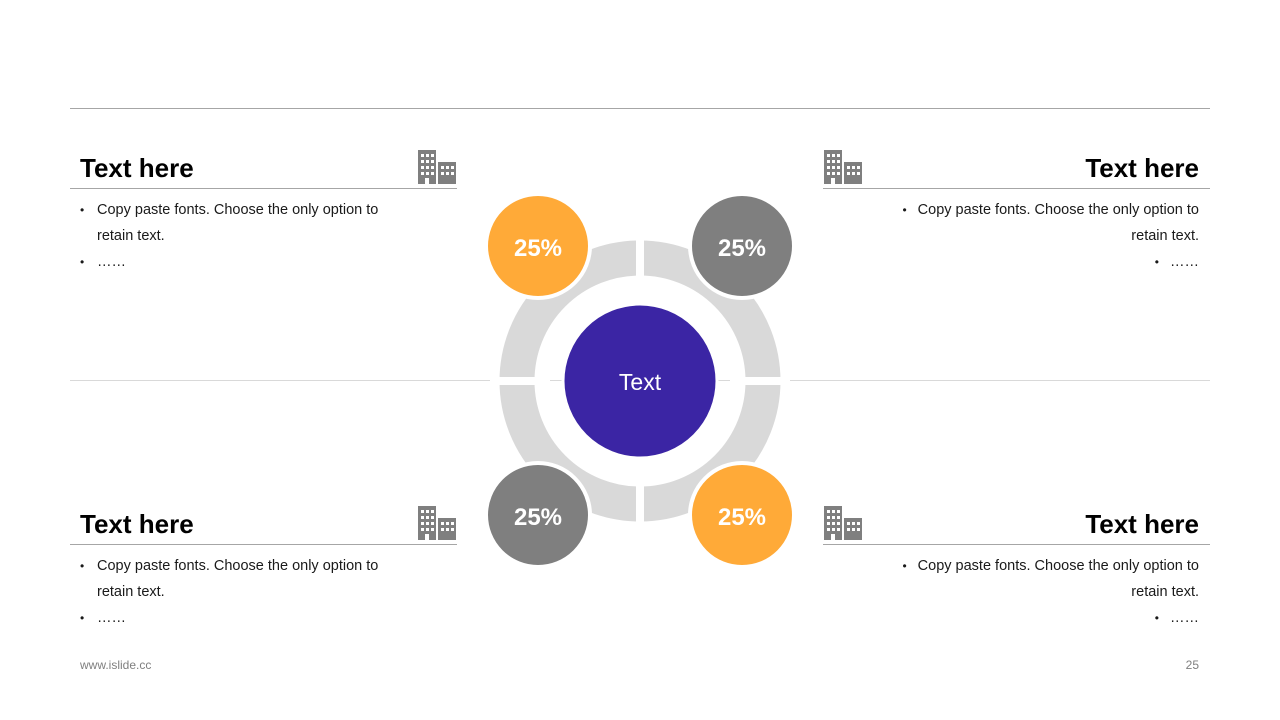 This screenshot has width=1280, height=720. Describe the element at coordinates (116, 665) in the screenshot. I see `footer-website: www.islide.cc` at that location.